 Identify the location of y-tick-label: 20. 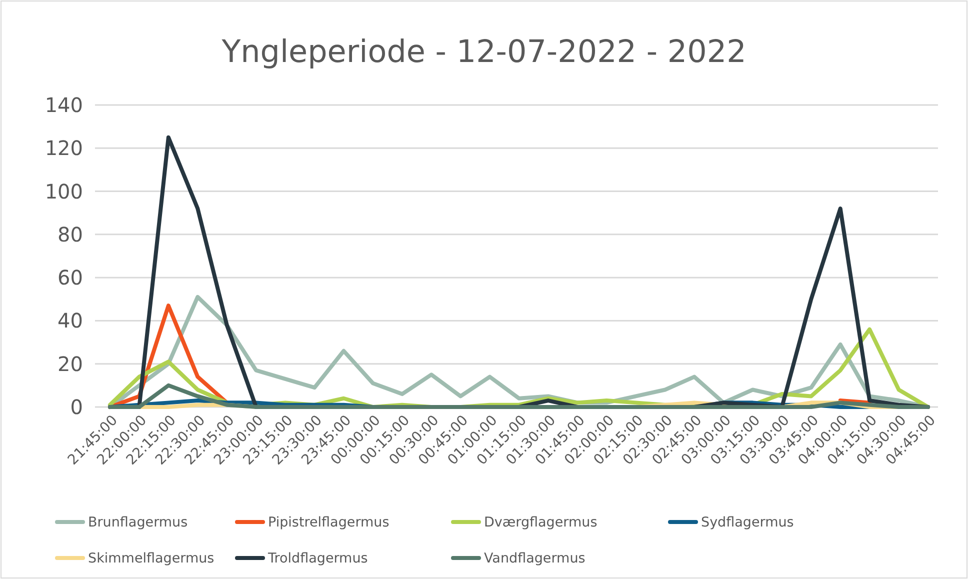
(70, 364).